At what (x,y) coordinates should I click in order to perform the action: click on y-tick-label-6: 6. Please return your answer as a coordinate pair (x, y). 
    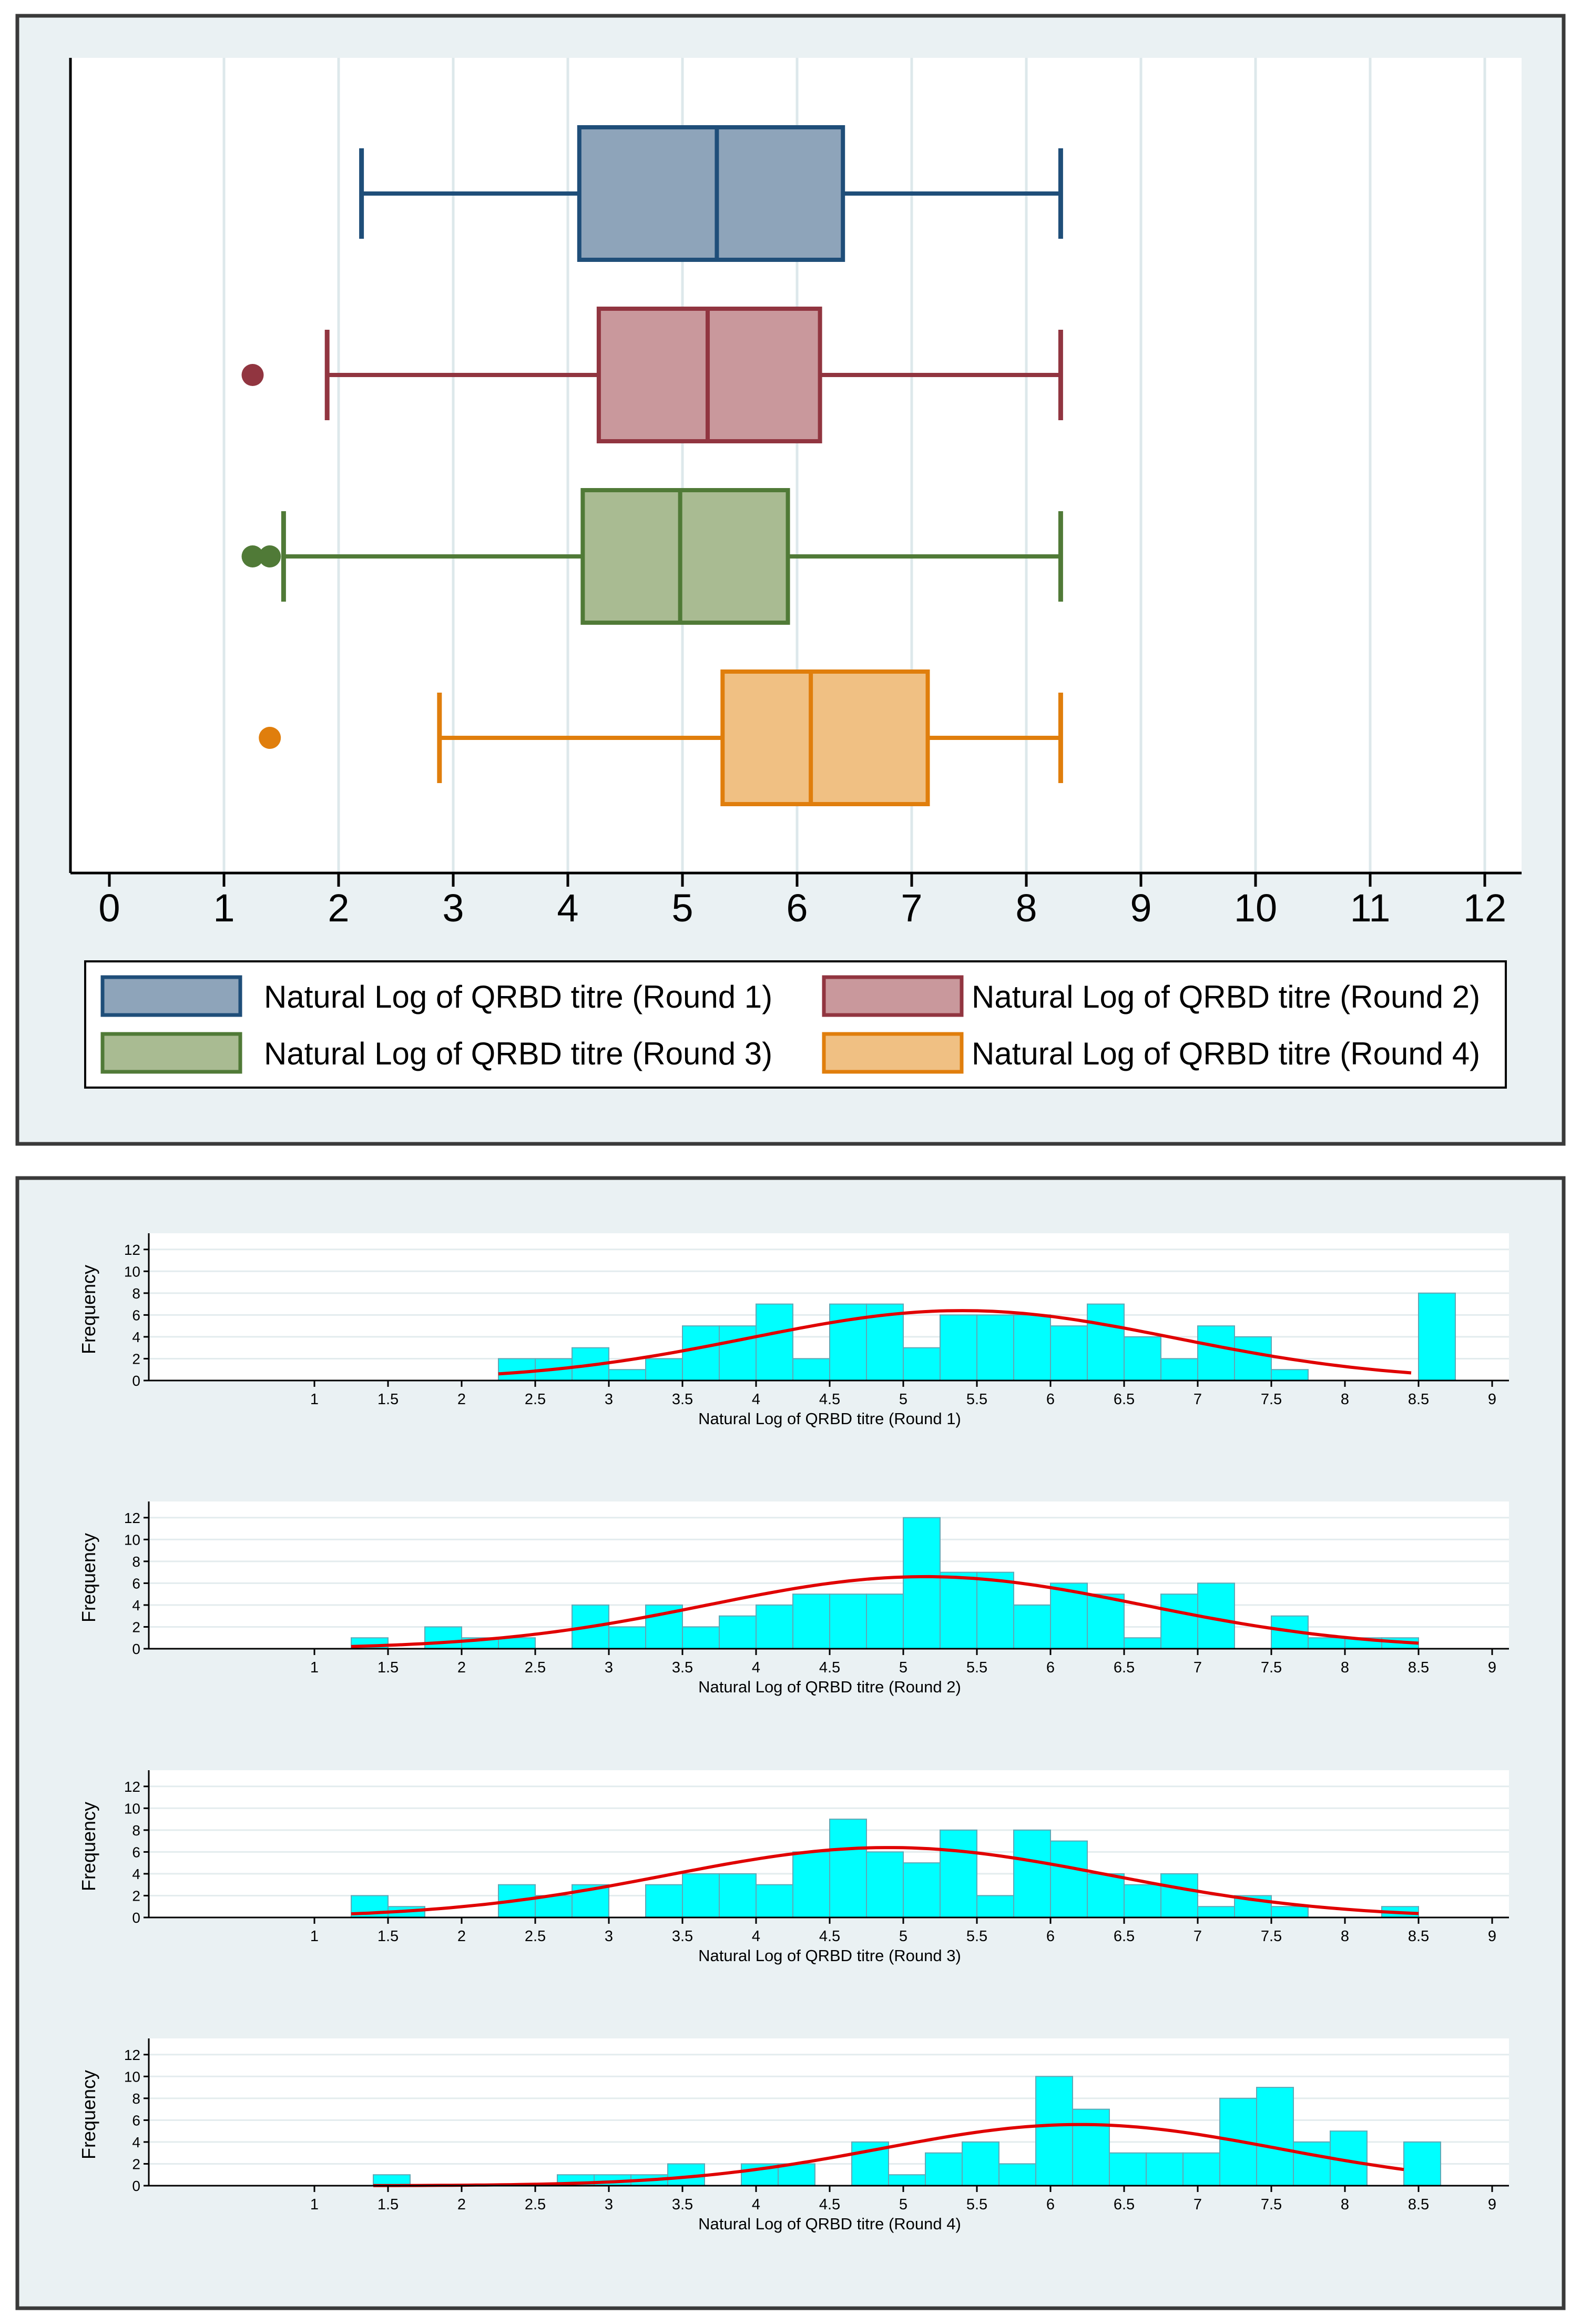
    Looking at the image, I should click on (136, 2120).